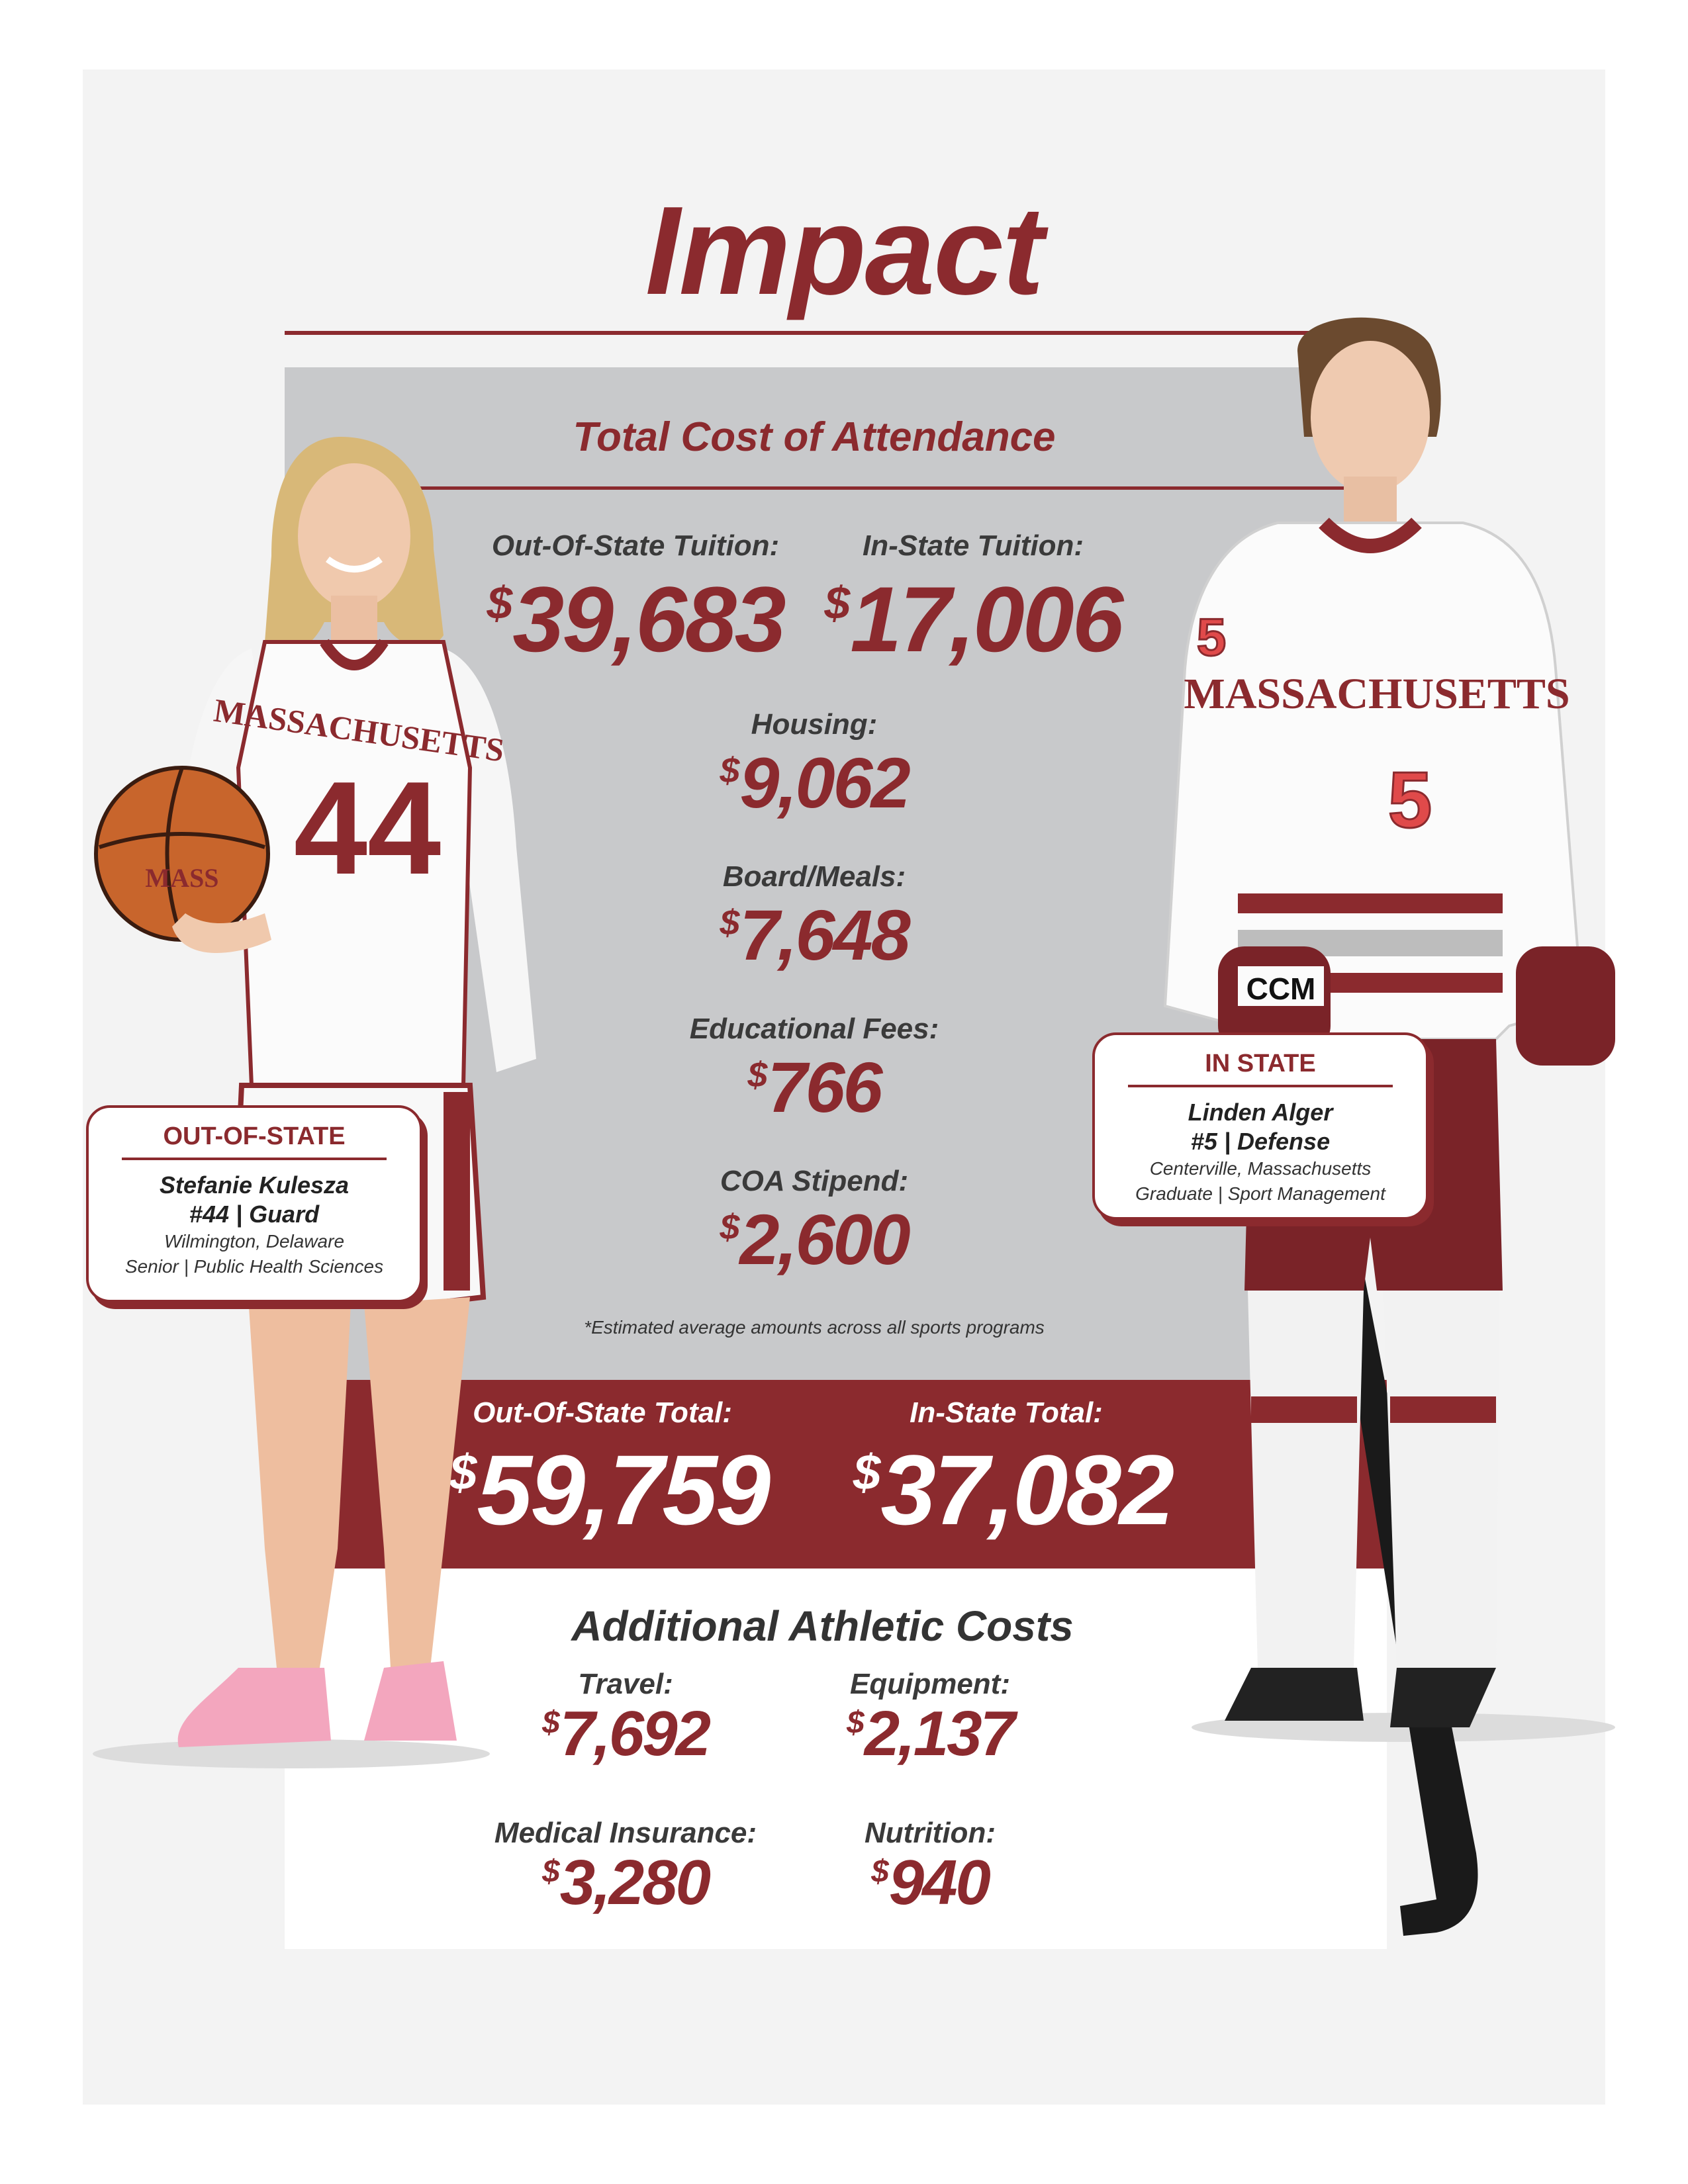 The image size is (1688, 2184). What do you see at coordinates (254, 1136) in the screenshot?
I see `out-of-state-card-heading: OUT-OF-STATE` at bounding box center [254, 1136].